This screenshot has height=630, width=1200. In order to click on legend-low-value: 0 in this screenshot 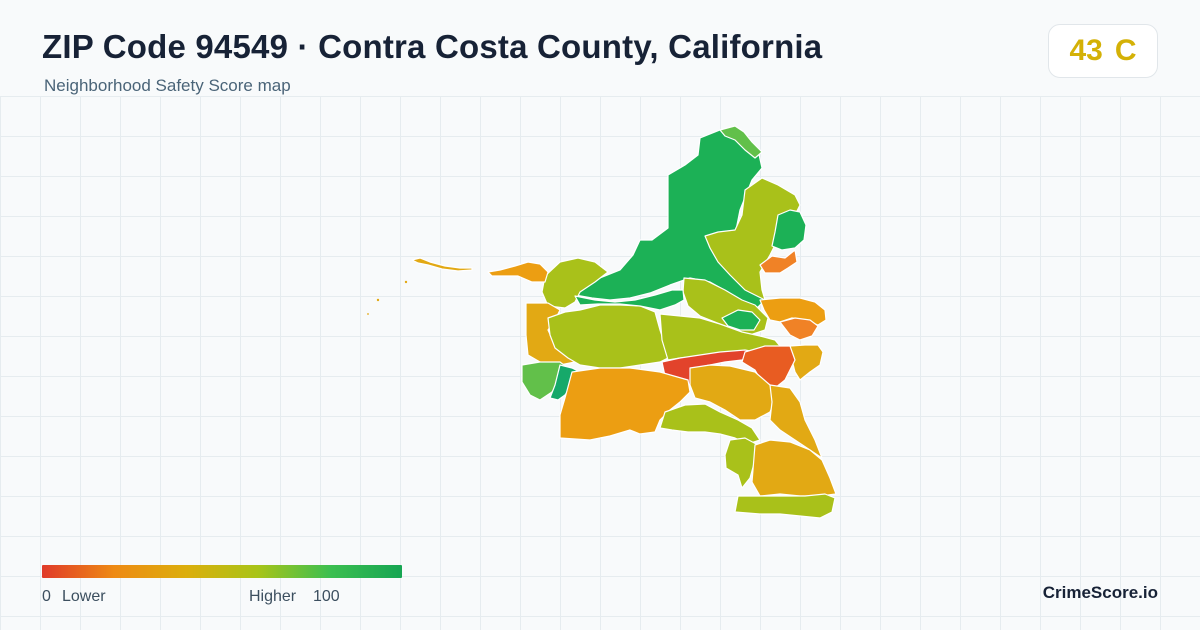, I will do `click(46, 596)`.